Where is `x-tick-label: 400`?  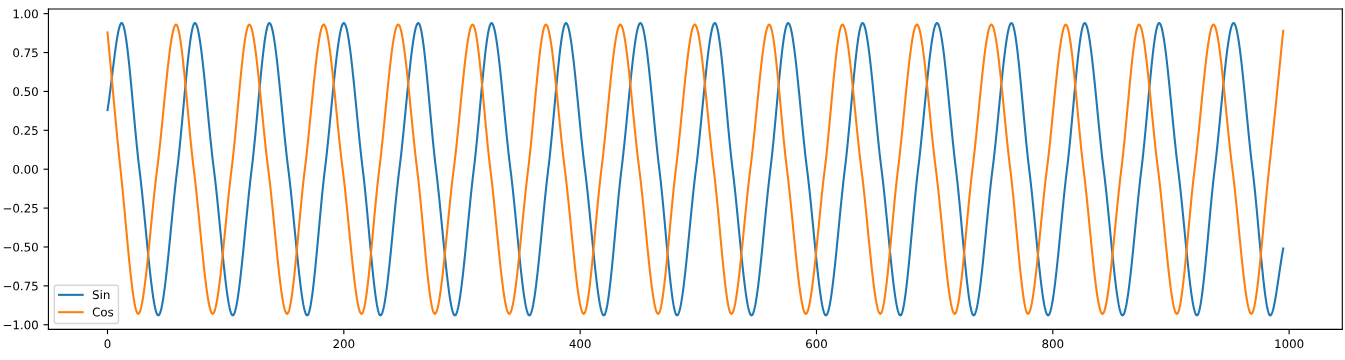
x-tick-label: 400 is located at coordinates (580, 344).